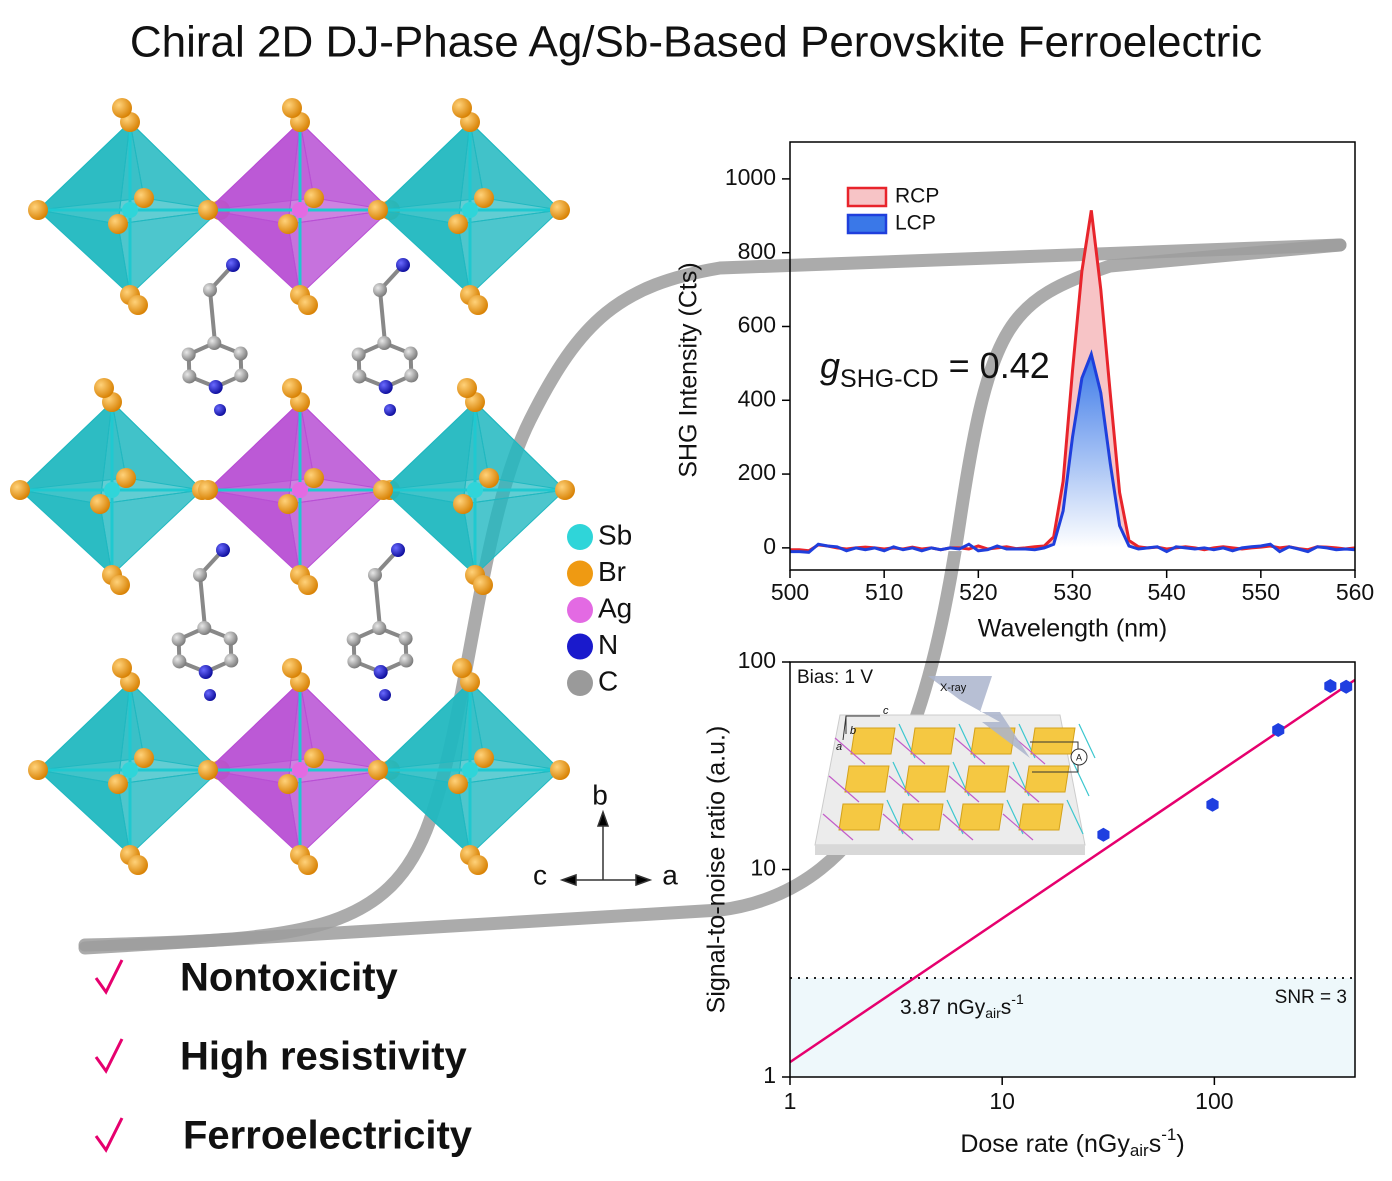  Describe the element at coordinates (867, 224) in the screenshot. I see `legend-swatch` at that location.